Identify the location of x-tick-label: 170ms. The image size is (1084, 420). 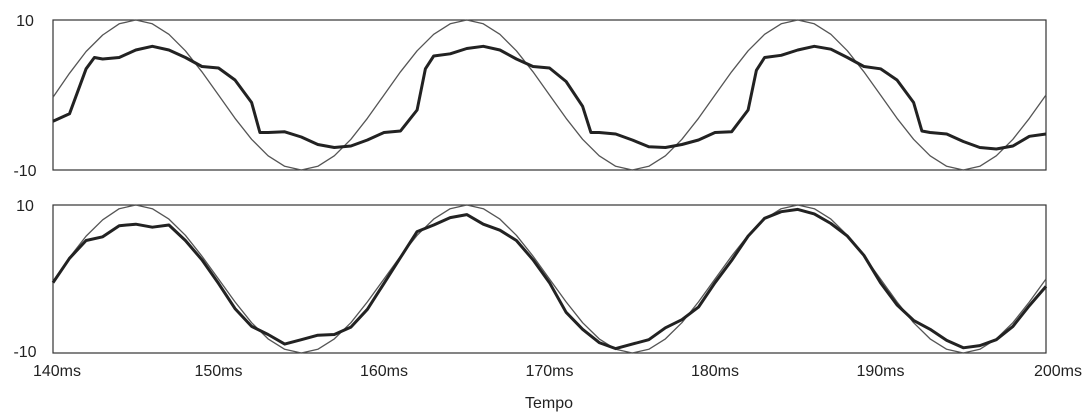
(549, 371).